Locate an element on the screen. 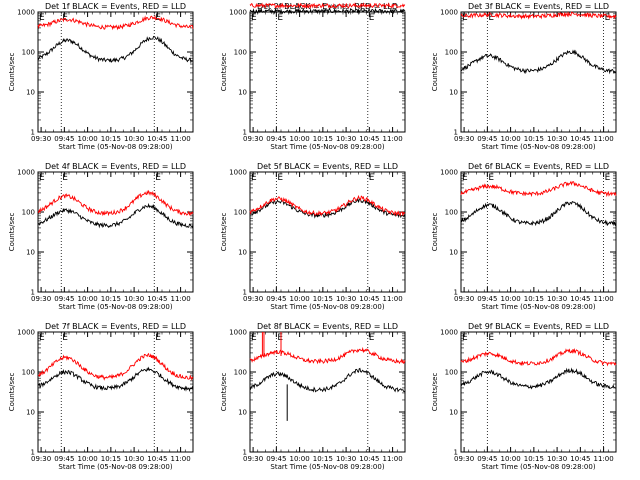  panel-title: Det 6f BLACK = Events, RED = LLD is located at coordinates (538, 166).